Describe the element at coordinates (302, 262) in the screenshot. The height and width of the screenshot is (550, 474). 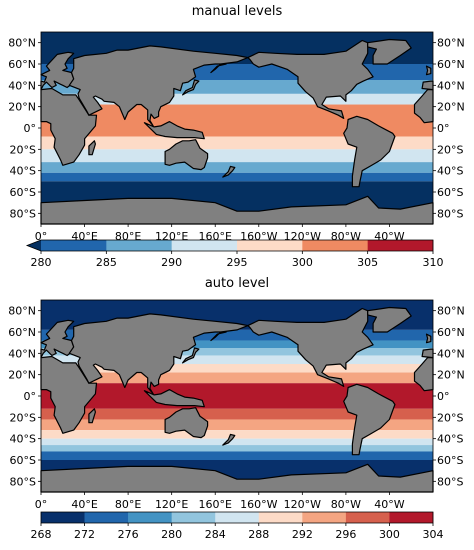
I see `colorbar-tick-label: 300` at that location.